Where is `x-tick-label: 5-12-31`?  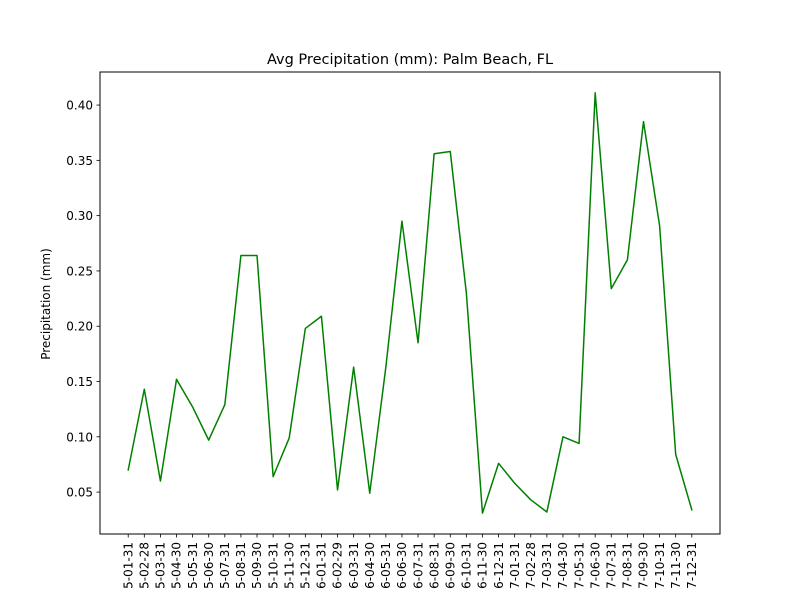 x-tick-label: 5-12-31 is located at coordinates (306, 565).